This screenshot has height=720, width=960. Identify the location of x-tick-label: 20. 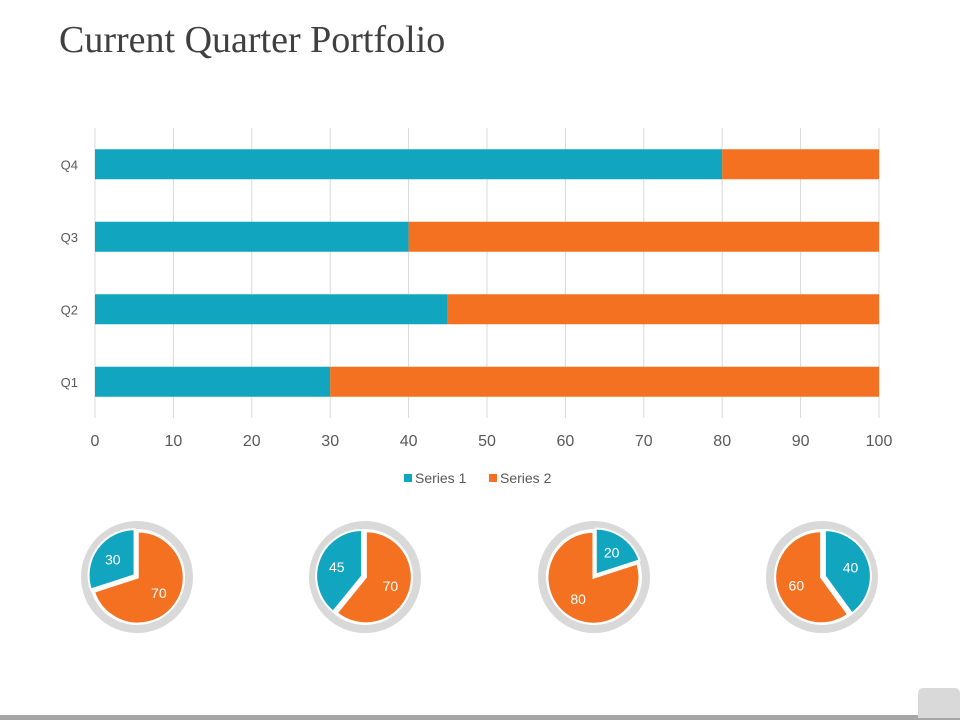
(252, 441).